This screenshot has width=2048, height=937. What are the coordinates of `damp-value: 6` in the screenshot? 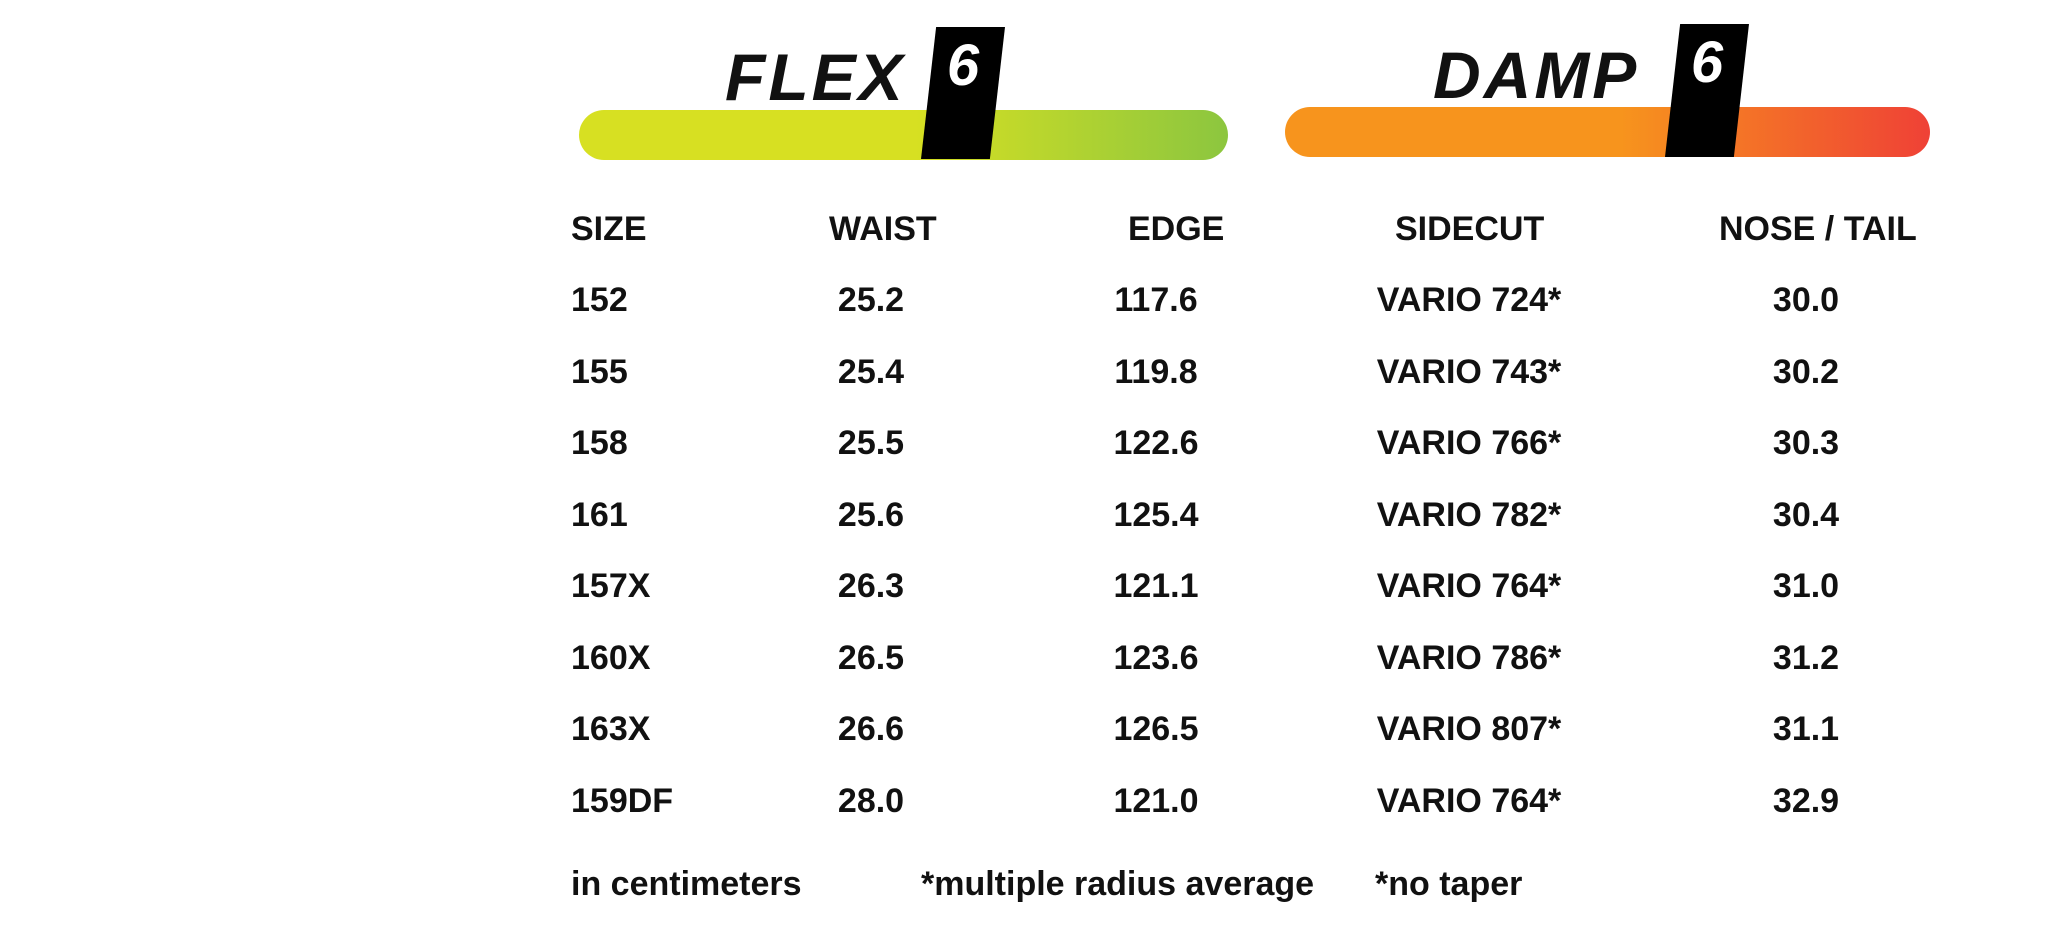 It's located at (1707, 62).